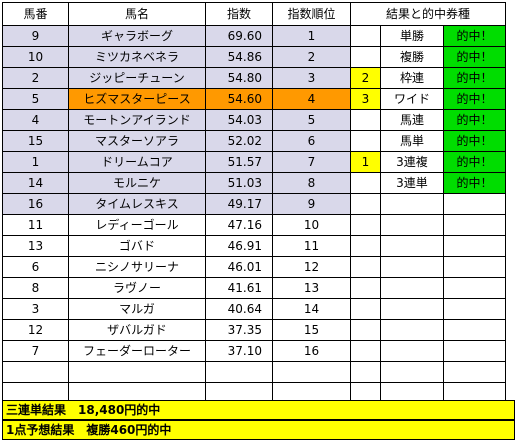 The image size is (517, 444). Describe the element at coordinates (311, 14) in the screenshot. I see `col-header-index-rank: 指数順位` at that location.